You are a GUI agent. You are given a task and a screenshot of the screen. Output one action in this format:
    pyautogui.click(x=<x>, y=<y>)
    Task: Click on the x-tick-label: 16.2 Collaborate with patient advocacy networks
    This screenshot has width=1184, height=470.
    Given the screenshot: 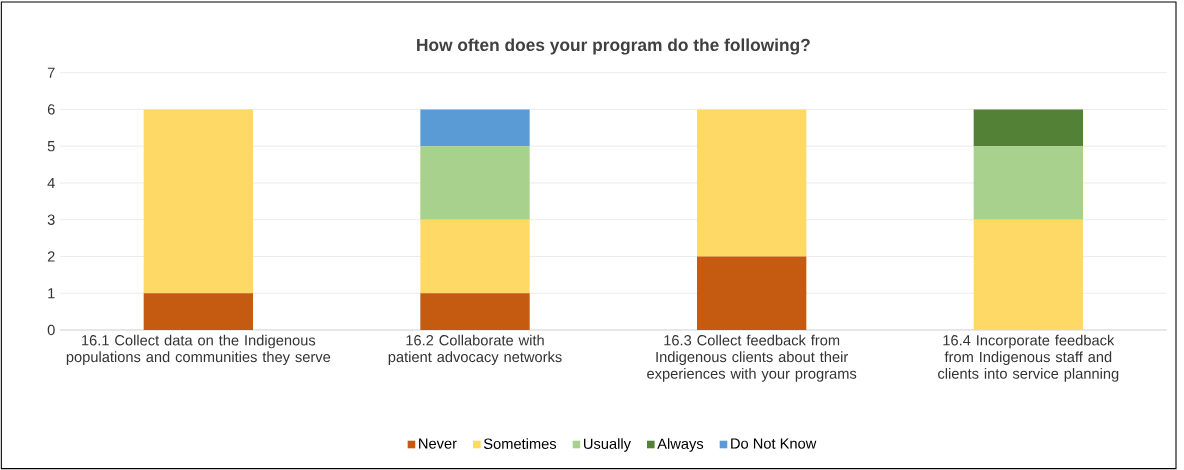 What is the action you would take?
    pyautogui.click(x=475, y=350)
    